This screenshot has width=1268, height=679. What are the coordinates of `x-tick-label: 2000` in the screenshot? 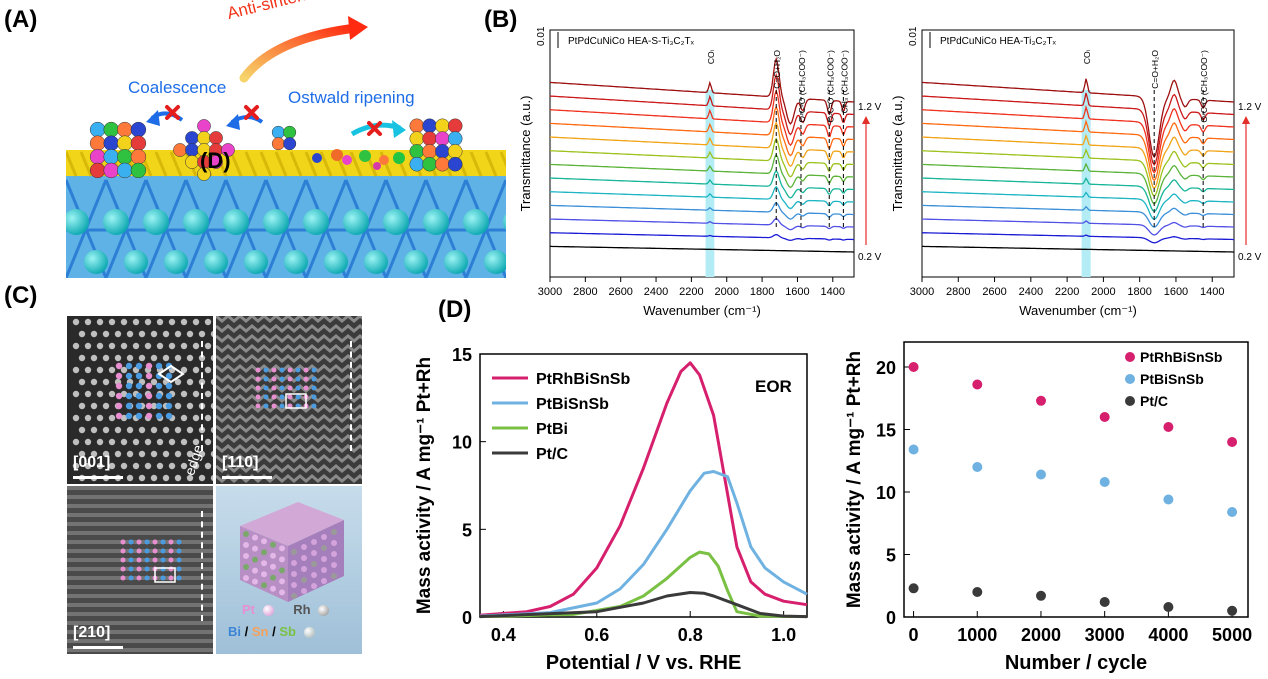 It's located at (727, 292).